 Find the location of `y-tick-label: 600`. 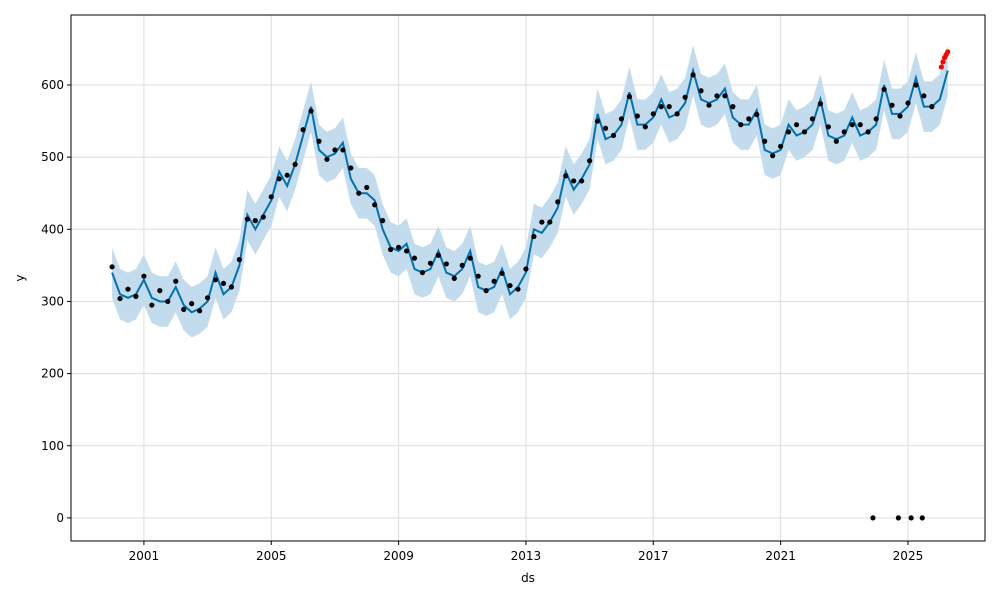

y-tick-label: 600 is located at coordinates (52, 85).